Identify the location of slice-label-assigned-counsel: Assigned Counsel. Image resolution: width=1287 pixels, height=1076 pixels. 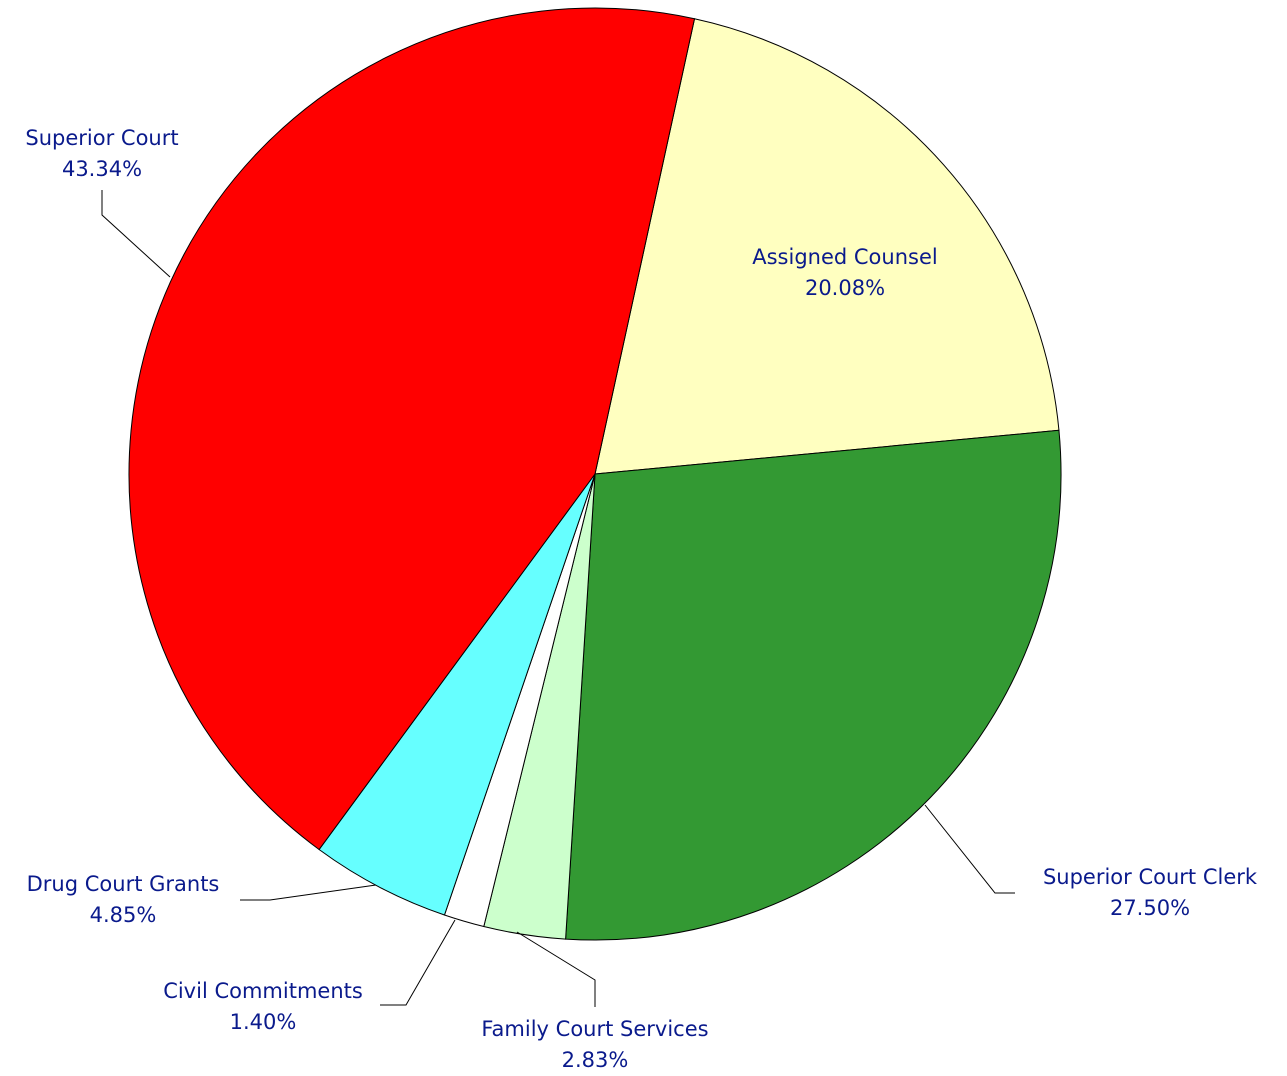
(844, 257).